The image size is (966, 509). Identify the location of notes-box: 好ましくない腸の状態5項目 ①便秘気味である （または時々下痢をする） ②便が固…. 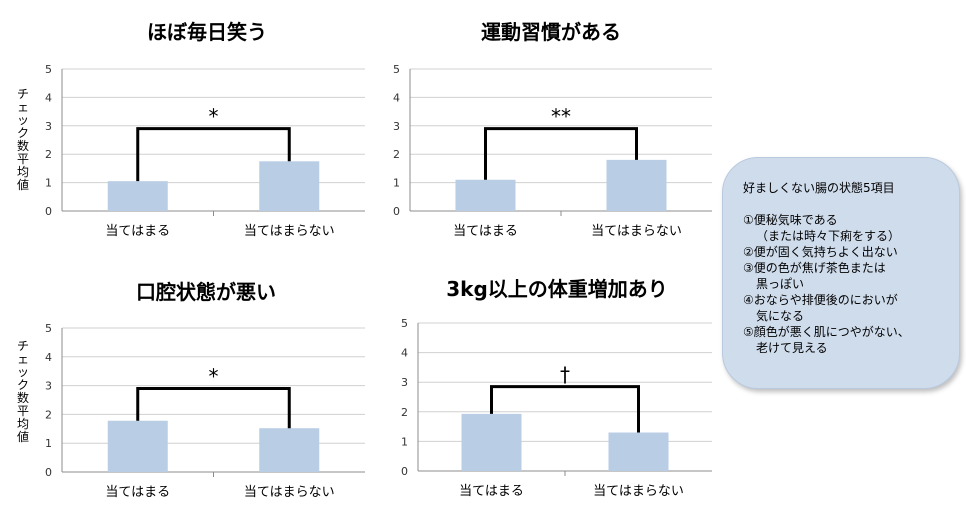
(841, 273).